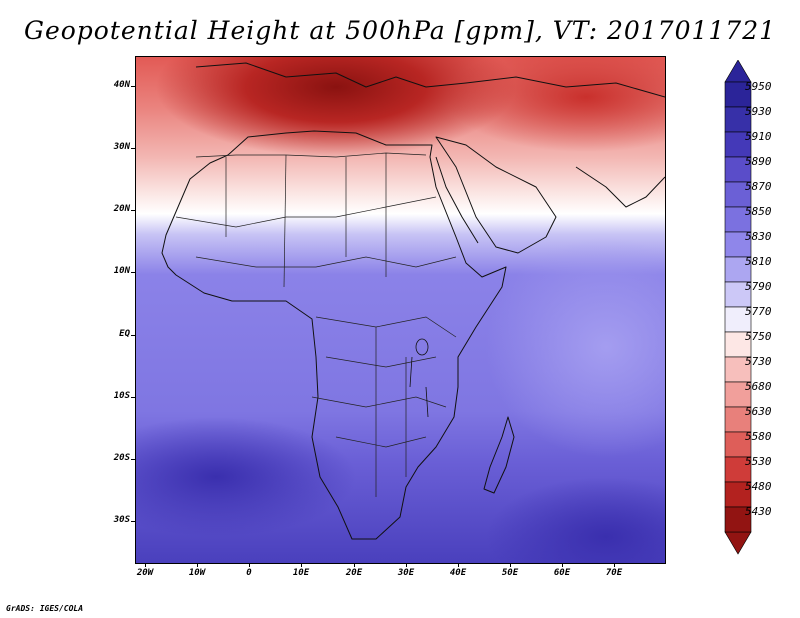  What do you see at coordinates (614, 573) in the screenshot?
I see `lon-label-70e: 70E` at bounding box center [614, 573].